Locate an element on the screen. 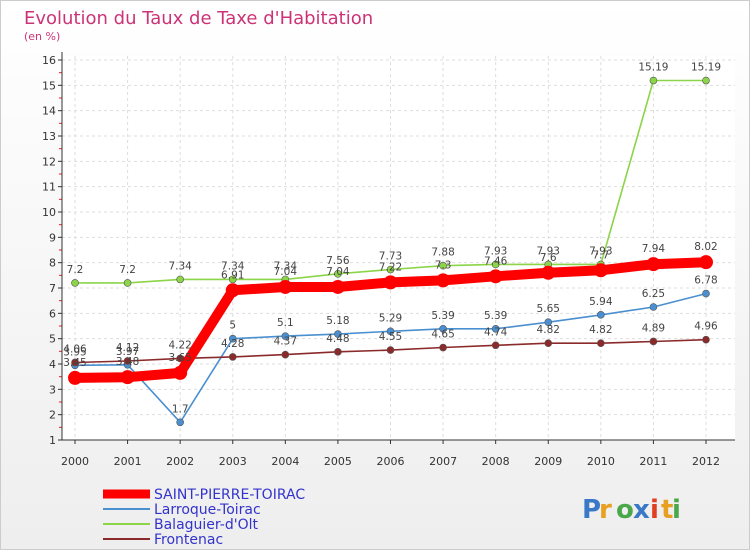  logo-letter: P is located at coordinates (591, 510).